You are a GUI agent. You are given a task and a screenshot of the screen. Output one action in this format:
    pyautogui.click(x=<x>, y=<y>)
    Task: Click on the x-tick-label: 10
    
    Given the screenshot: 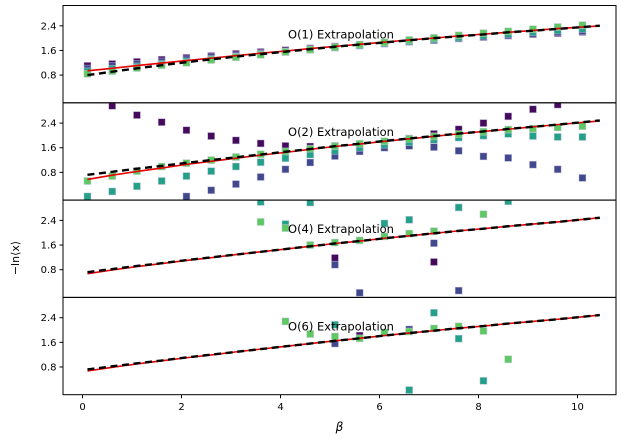 What is the action you would take?
    pyautogui.click(x=577, y=407)
    